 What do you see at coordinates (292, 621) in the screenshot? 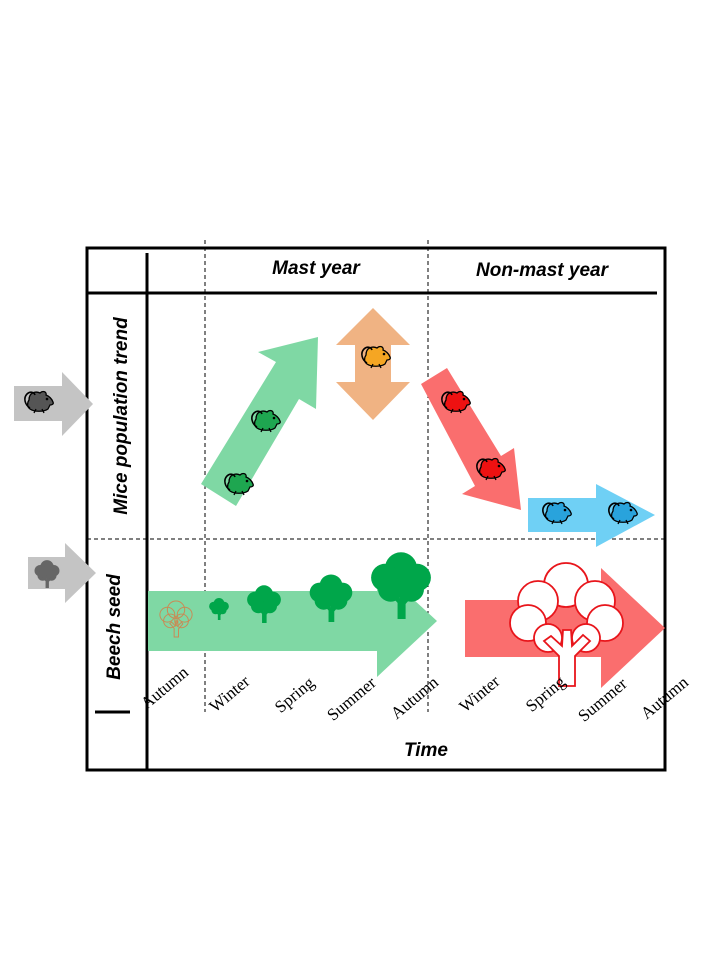
I see `seed-increase-arrow` at bounding box center [292, 621].